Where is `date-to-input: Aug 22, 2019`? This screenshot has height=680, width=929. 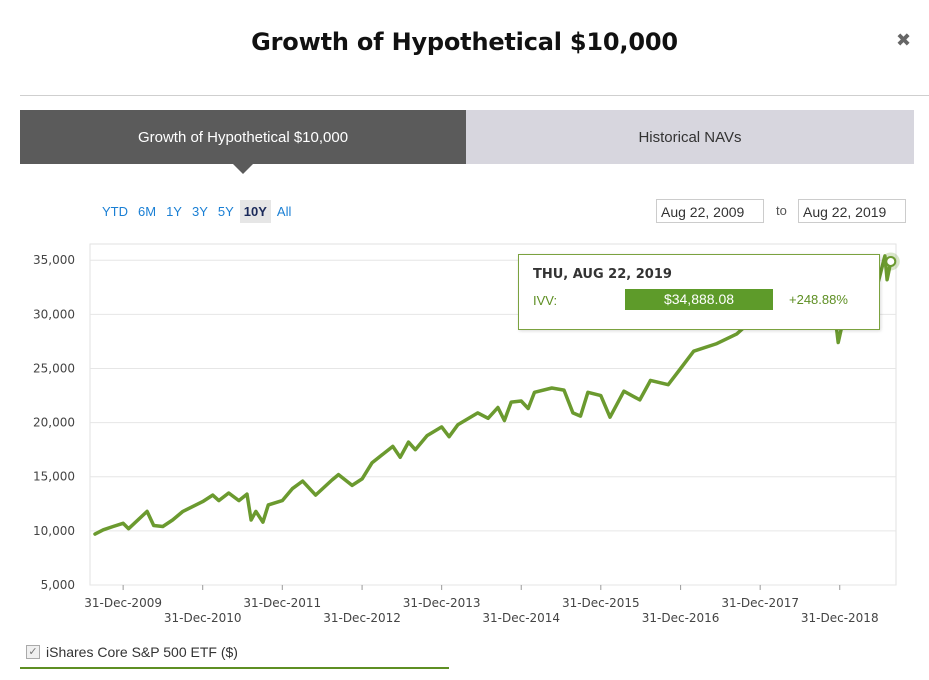
date-to-input: Aug 22, 2019 is located at coordinates (852, 211).